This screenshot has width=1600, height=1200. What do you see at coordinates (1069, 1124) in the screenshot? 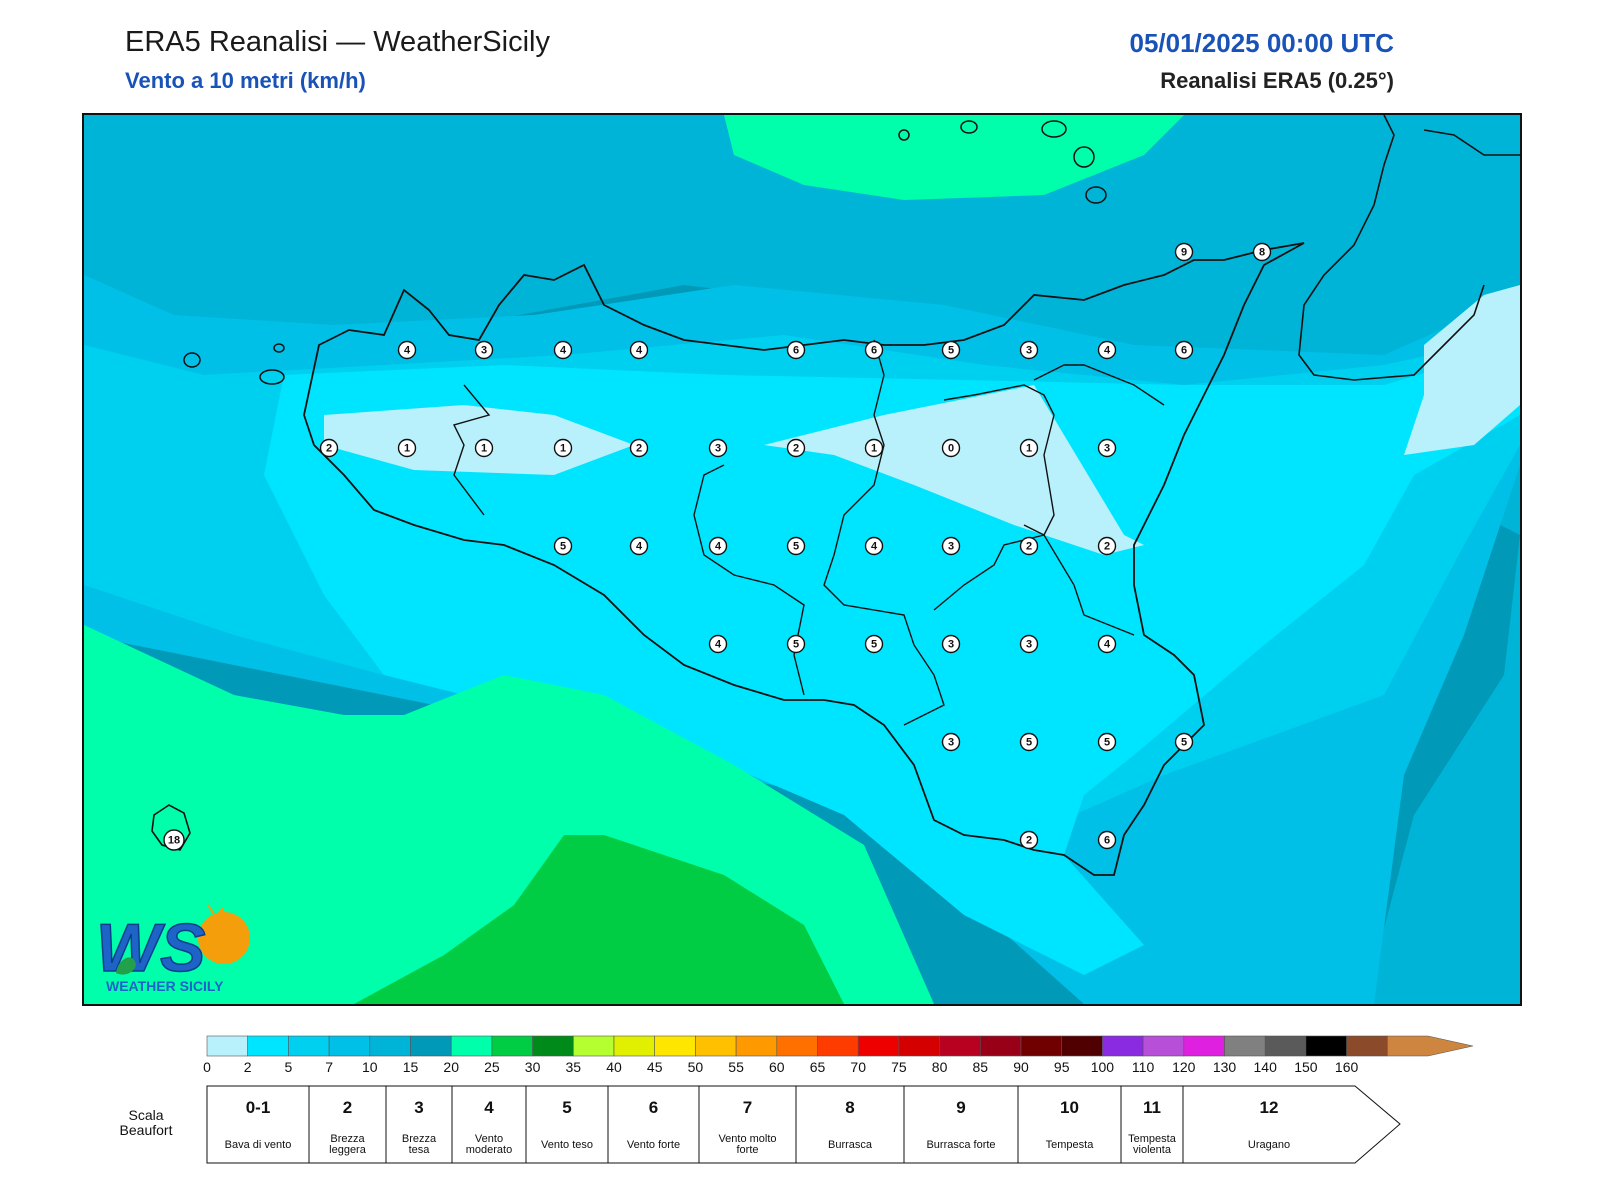
I see `beaufort-level: 10 Tempesta` at bounding box center [1069, 1124].